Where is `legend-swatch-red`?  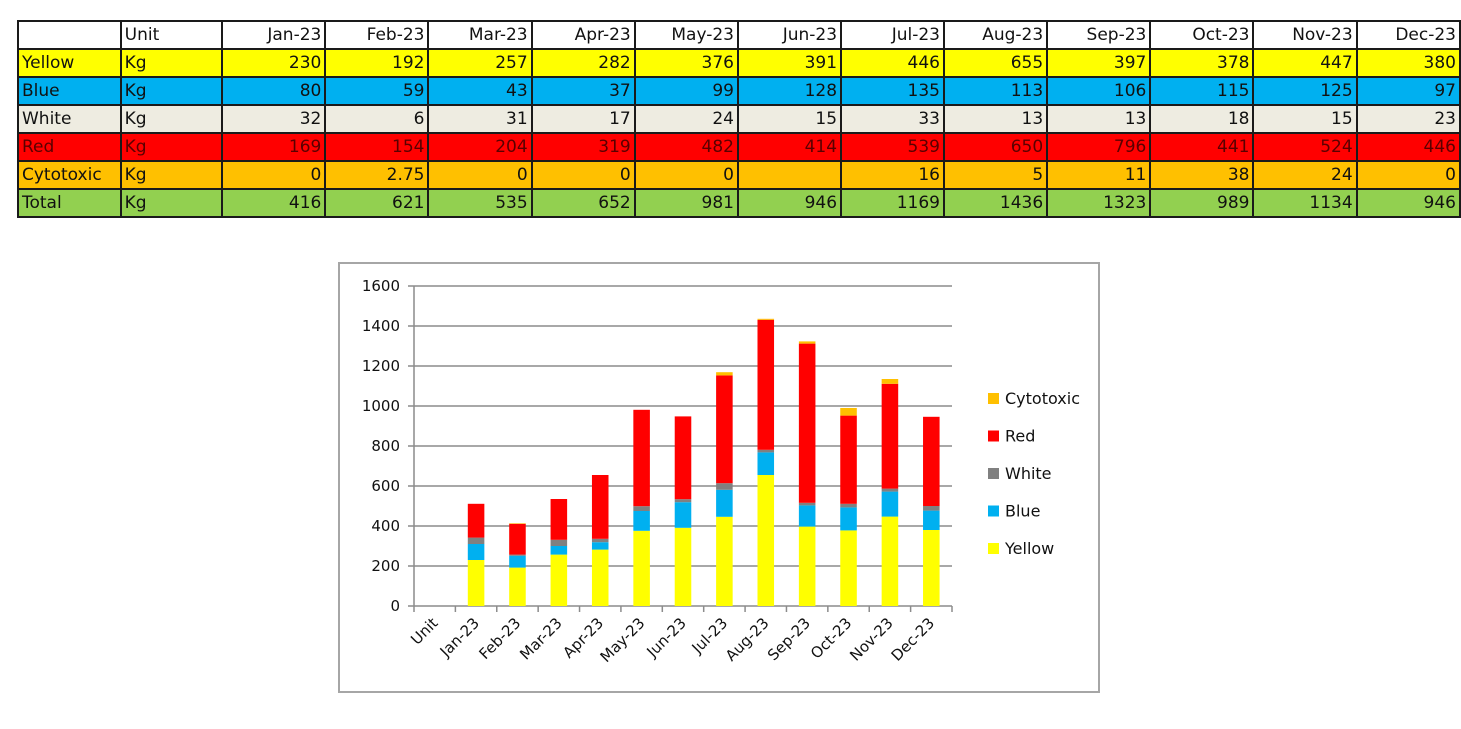 legend-swatch-red is located at coordinates (993, 436).